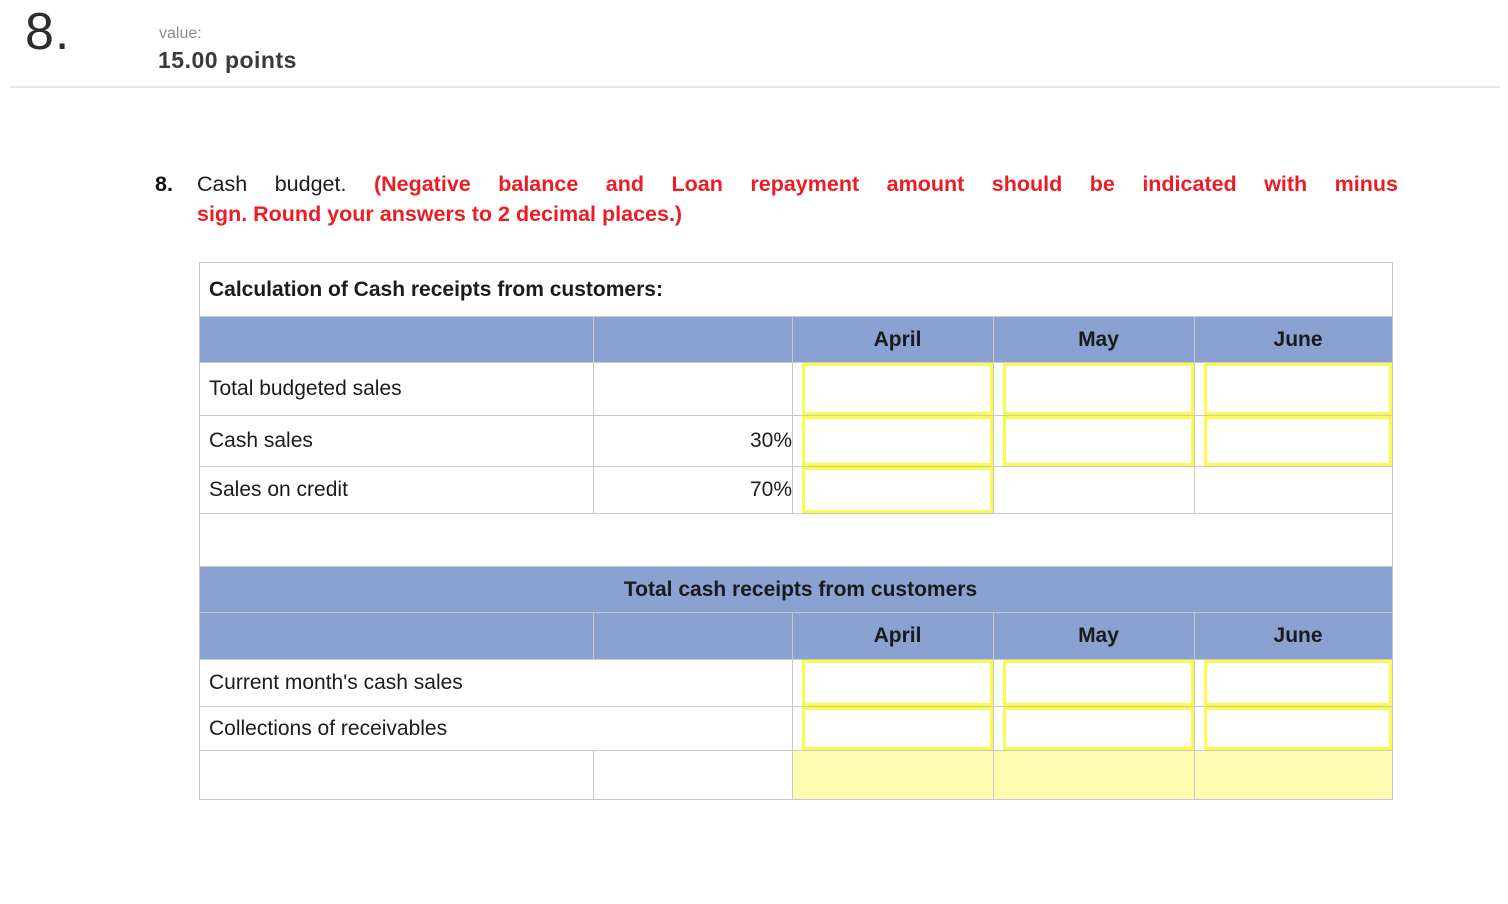 This screenshot has height=904, width=1508. Describe the element at coordinates (48, 32) in the screenshot. I see `question-number-large: 8.` at that location.